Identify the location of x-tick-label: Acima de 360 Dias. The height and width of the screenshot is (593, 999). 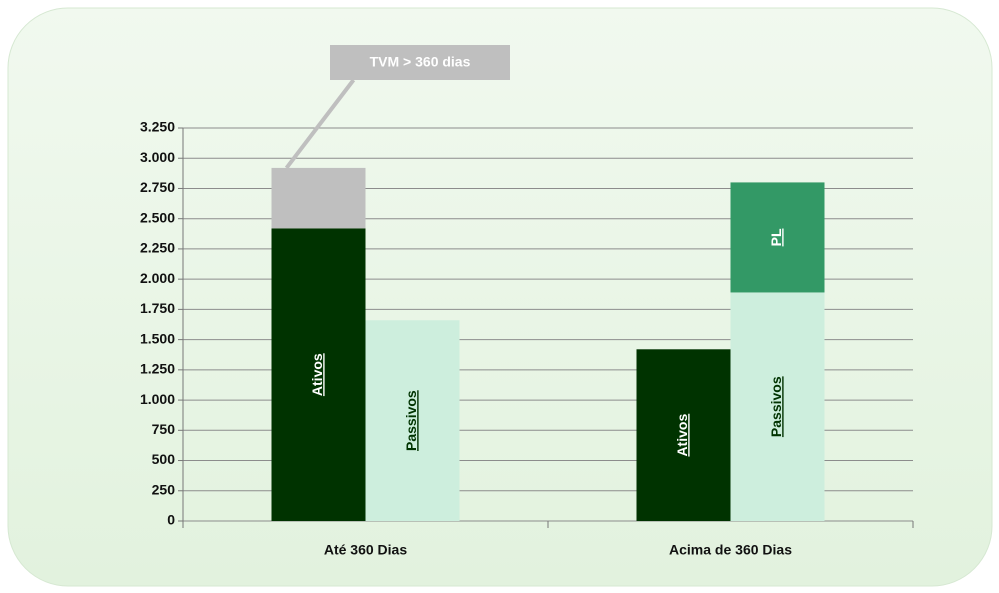
(730, 550).